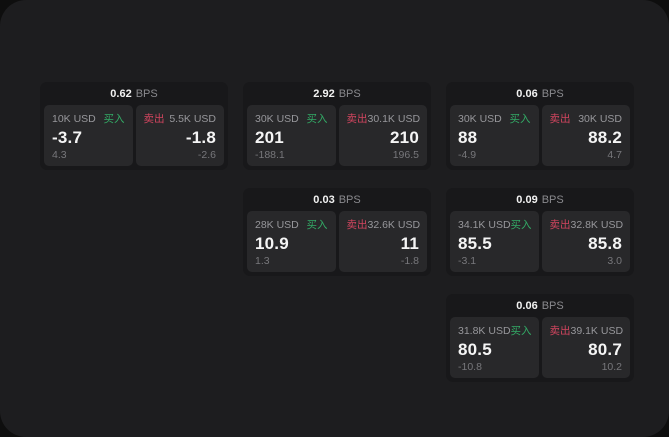 The width and height of the screenshot is (669, 437). I want to click on sell-panel-top-row: 卖出 32.6K USD, so click(383, 224).